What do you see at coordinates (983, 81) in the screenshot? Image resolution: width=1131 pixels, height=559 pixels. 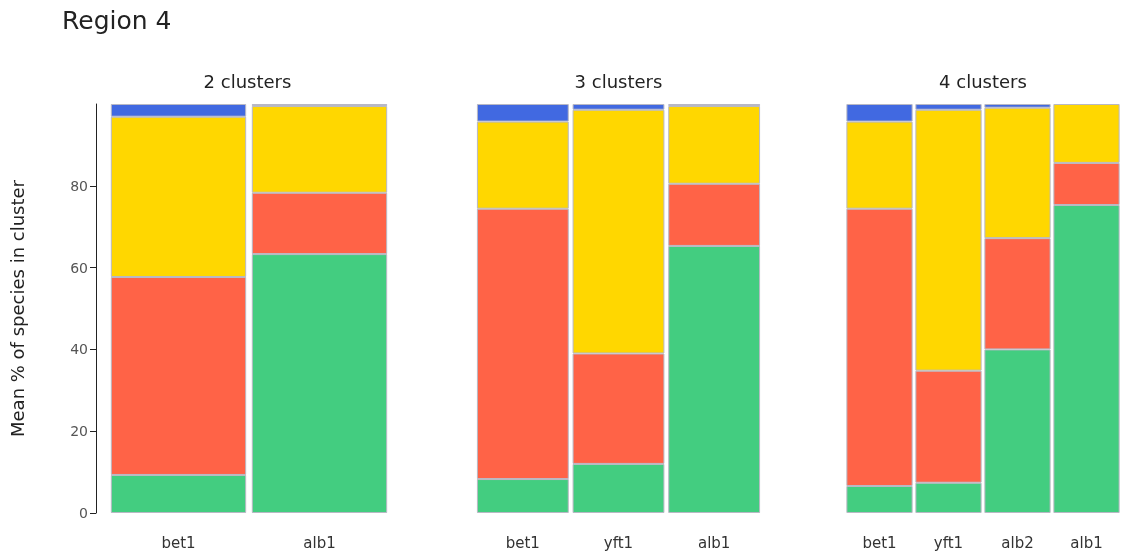 I see `chart-title: 4 clusters` at bounding box center [983, 81].